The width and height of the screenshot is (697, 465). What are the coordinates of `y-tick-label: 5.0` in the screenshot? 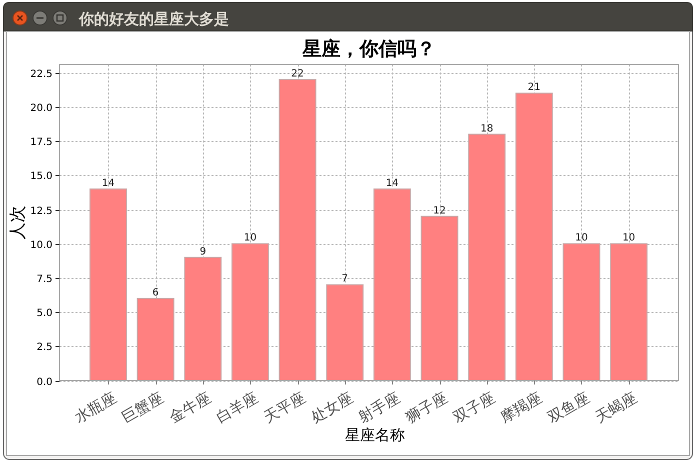 It's located at (44, 313).